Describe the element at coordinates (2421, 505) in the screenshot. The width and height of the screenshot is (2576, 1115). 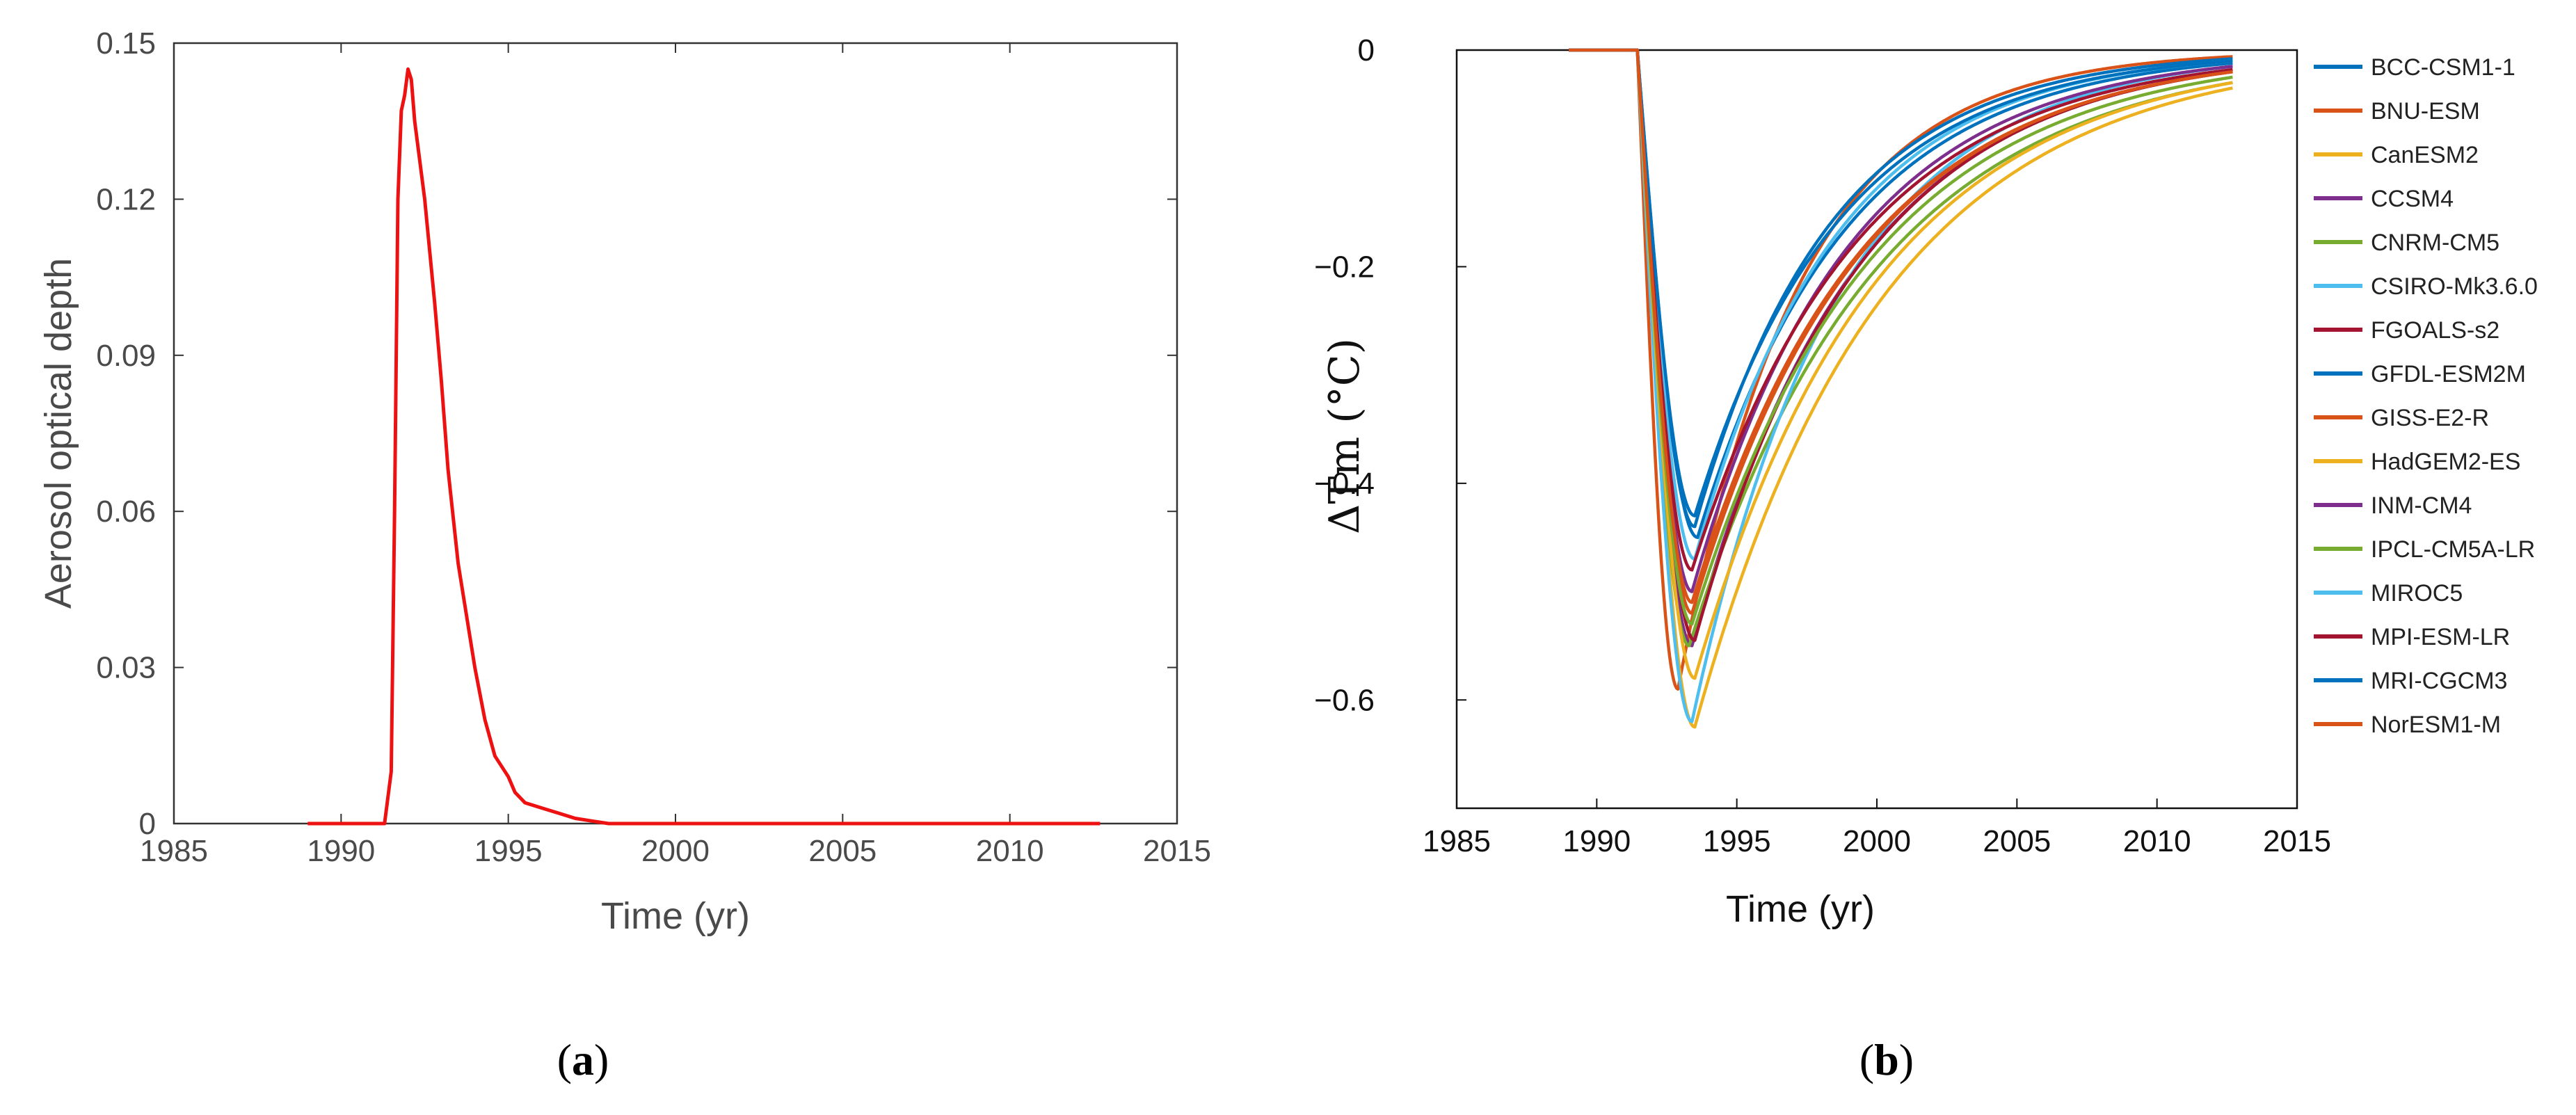
I see `chart-b-legend-label: INM-CM4` at that location.